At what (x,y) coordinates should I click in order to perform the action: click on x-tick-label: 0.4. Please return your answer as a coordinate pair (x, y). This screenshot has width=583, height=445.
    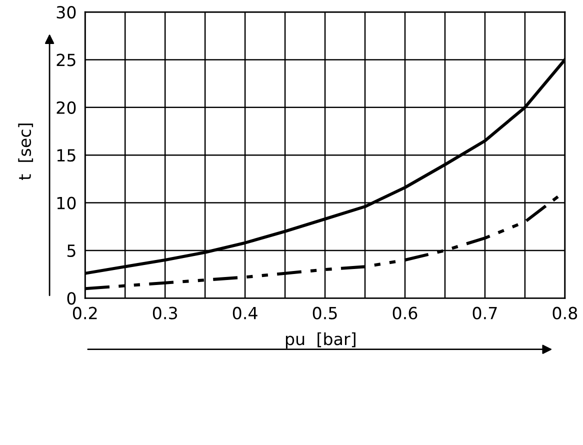
    Looking at the image, I should click on (245, 313).